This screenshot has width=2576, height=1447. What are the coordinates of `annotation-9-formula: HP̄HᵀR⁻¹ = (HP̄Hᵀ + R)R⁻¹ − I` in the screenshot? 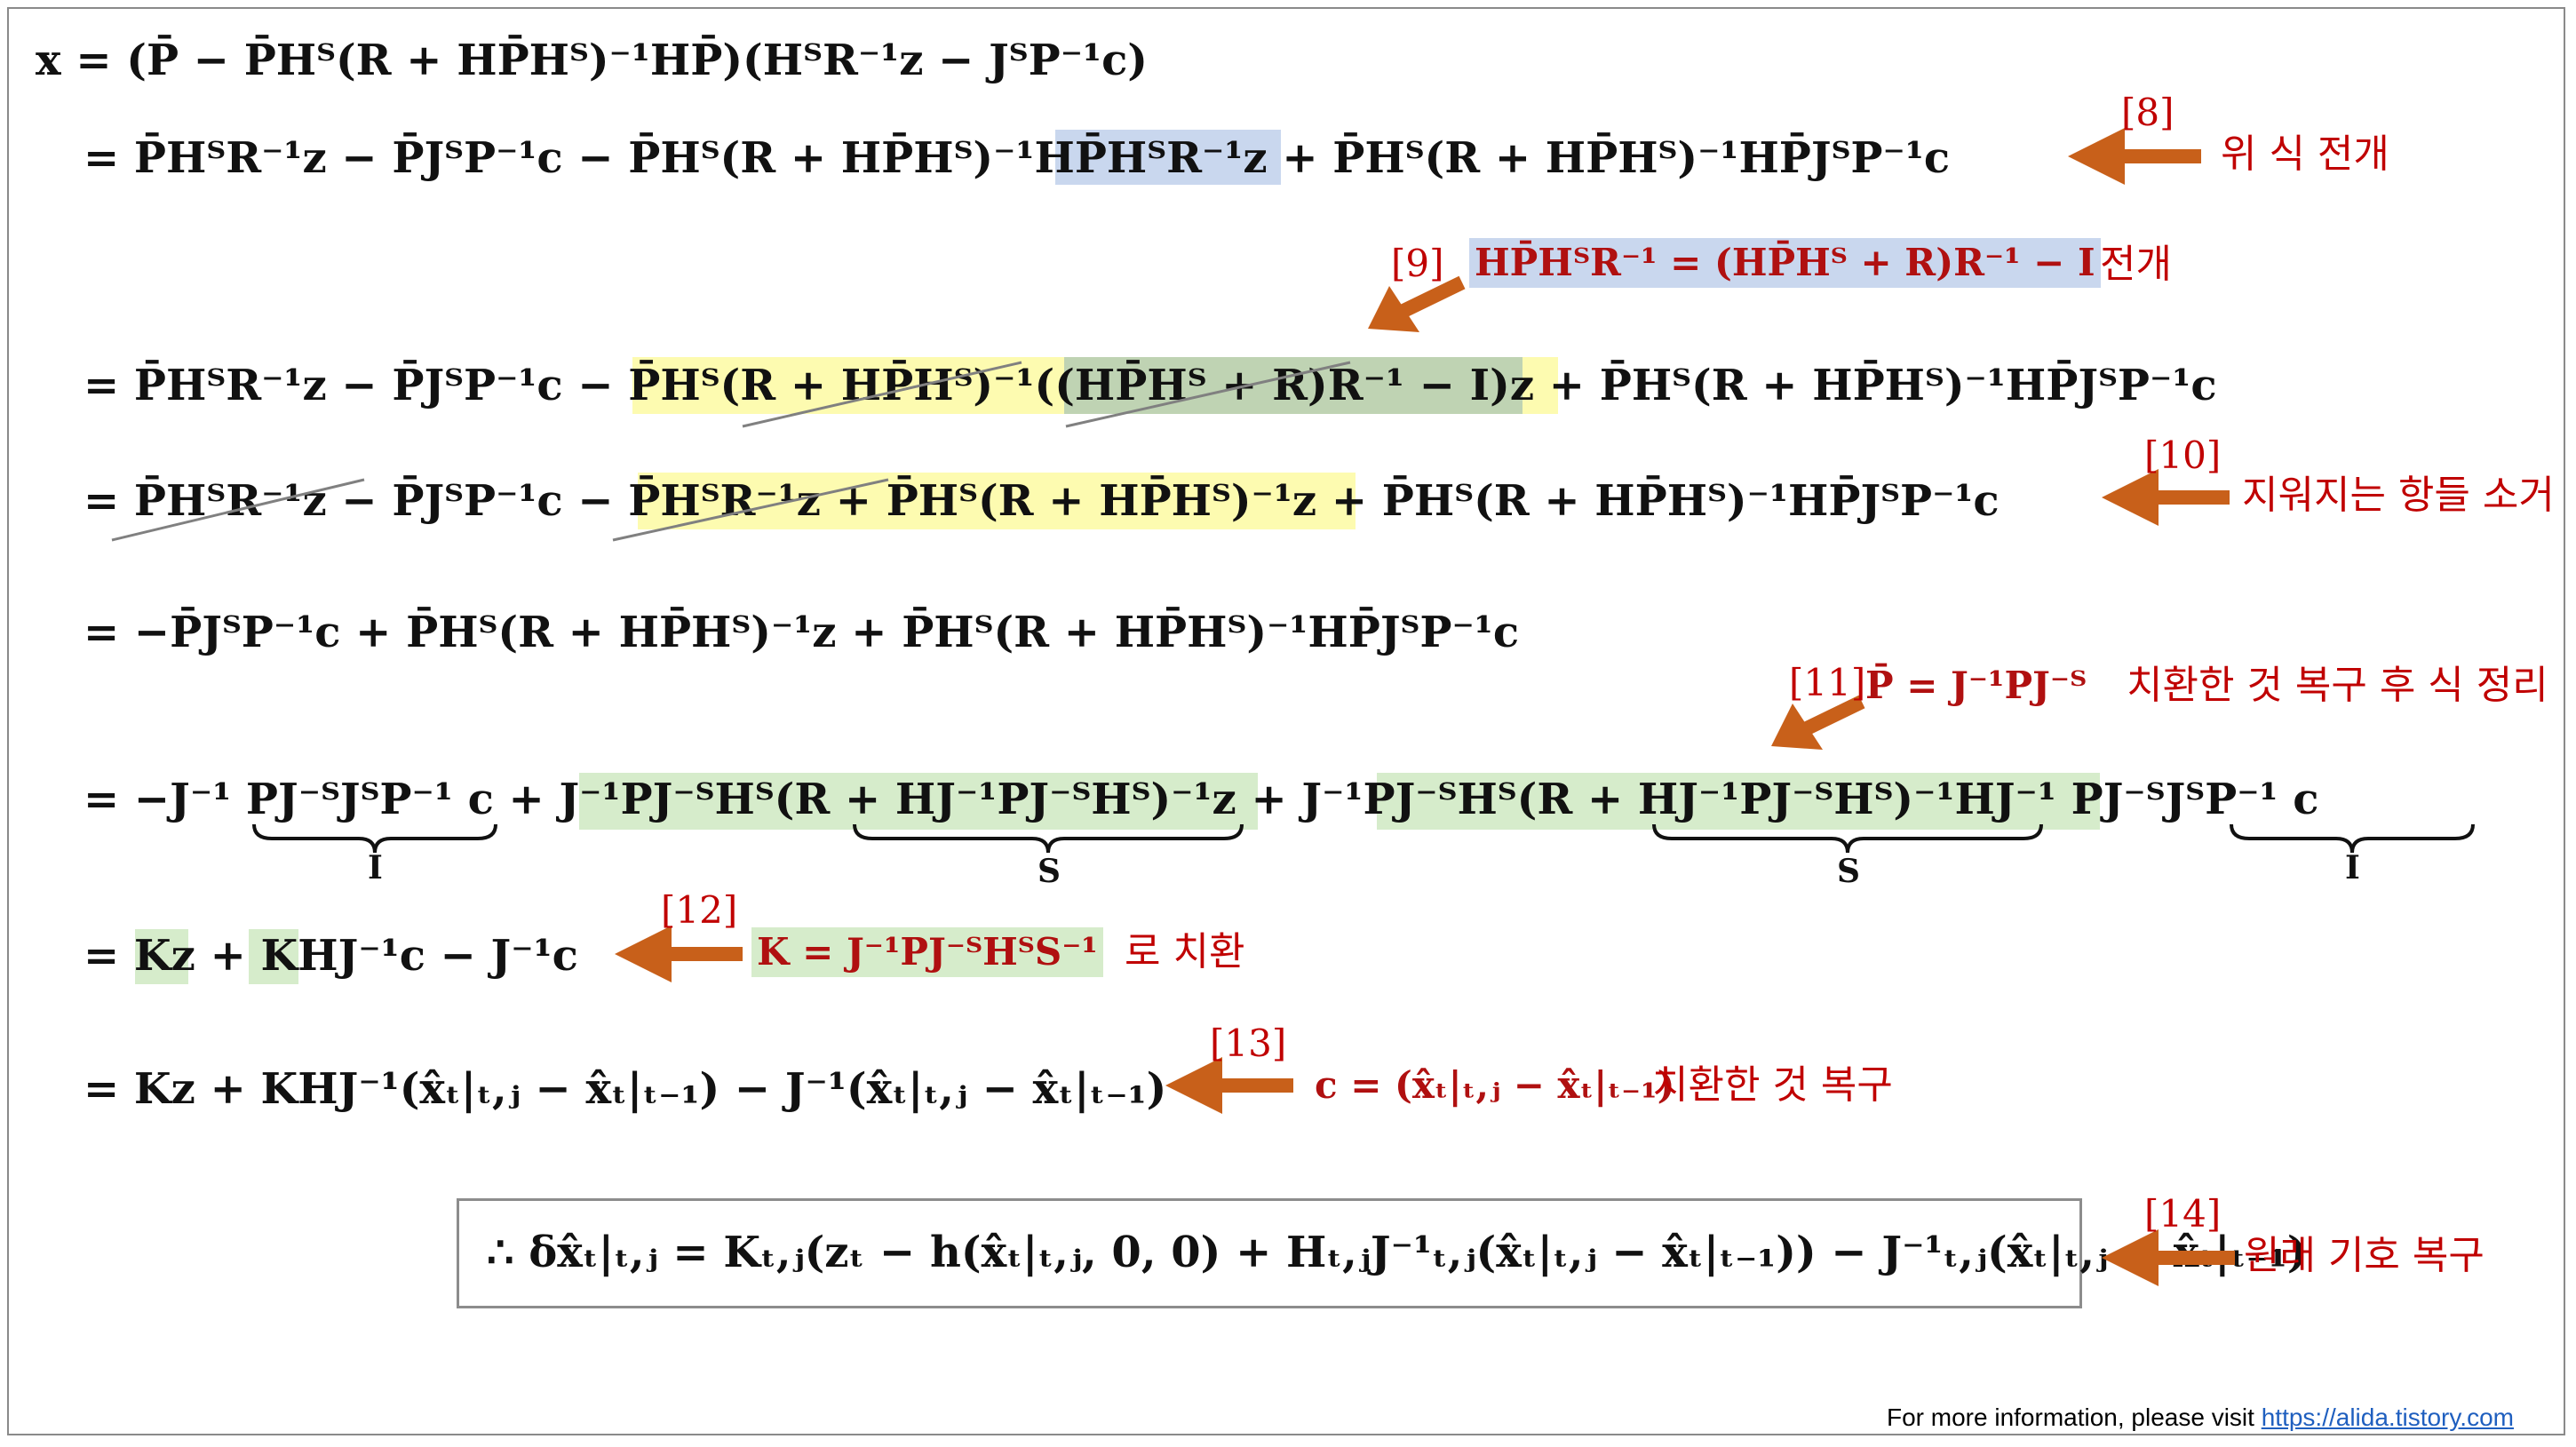 It's located at (1785, 263).